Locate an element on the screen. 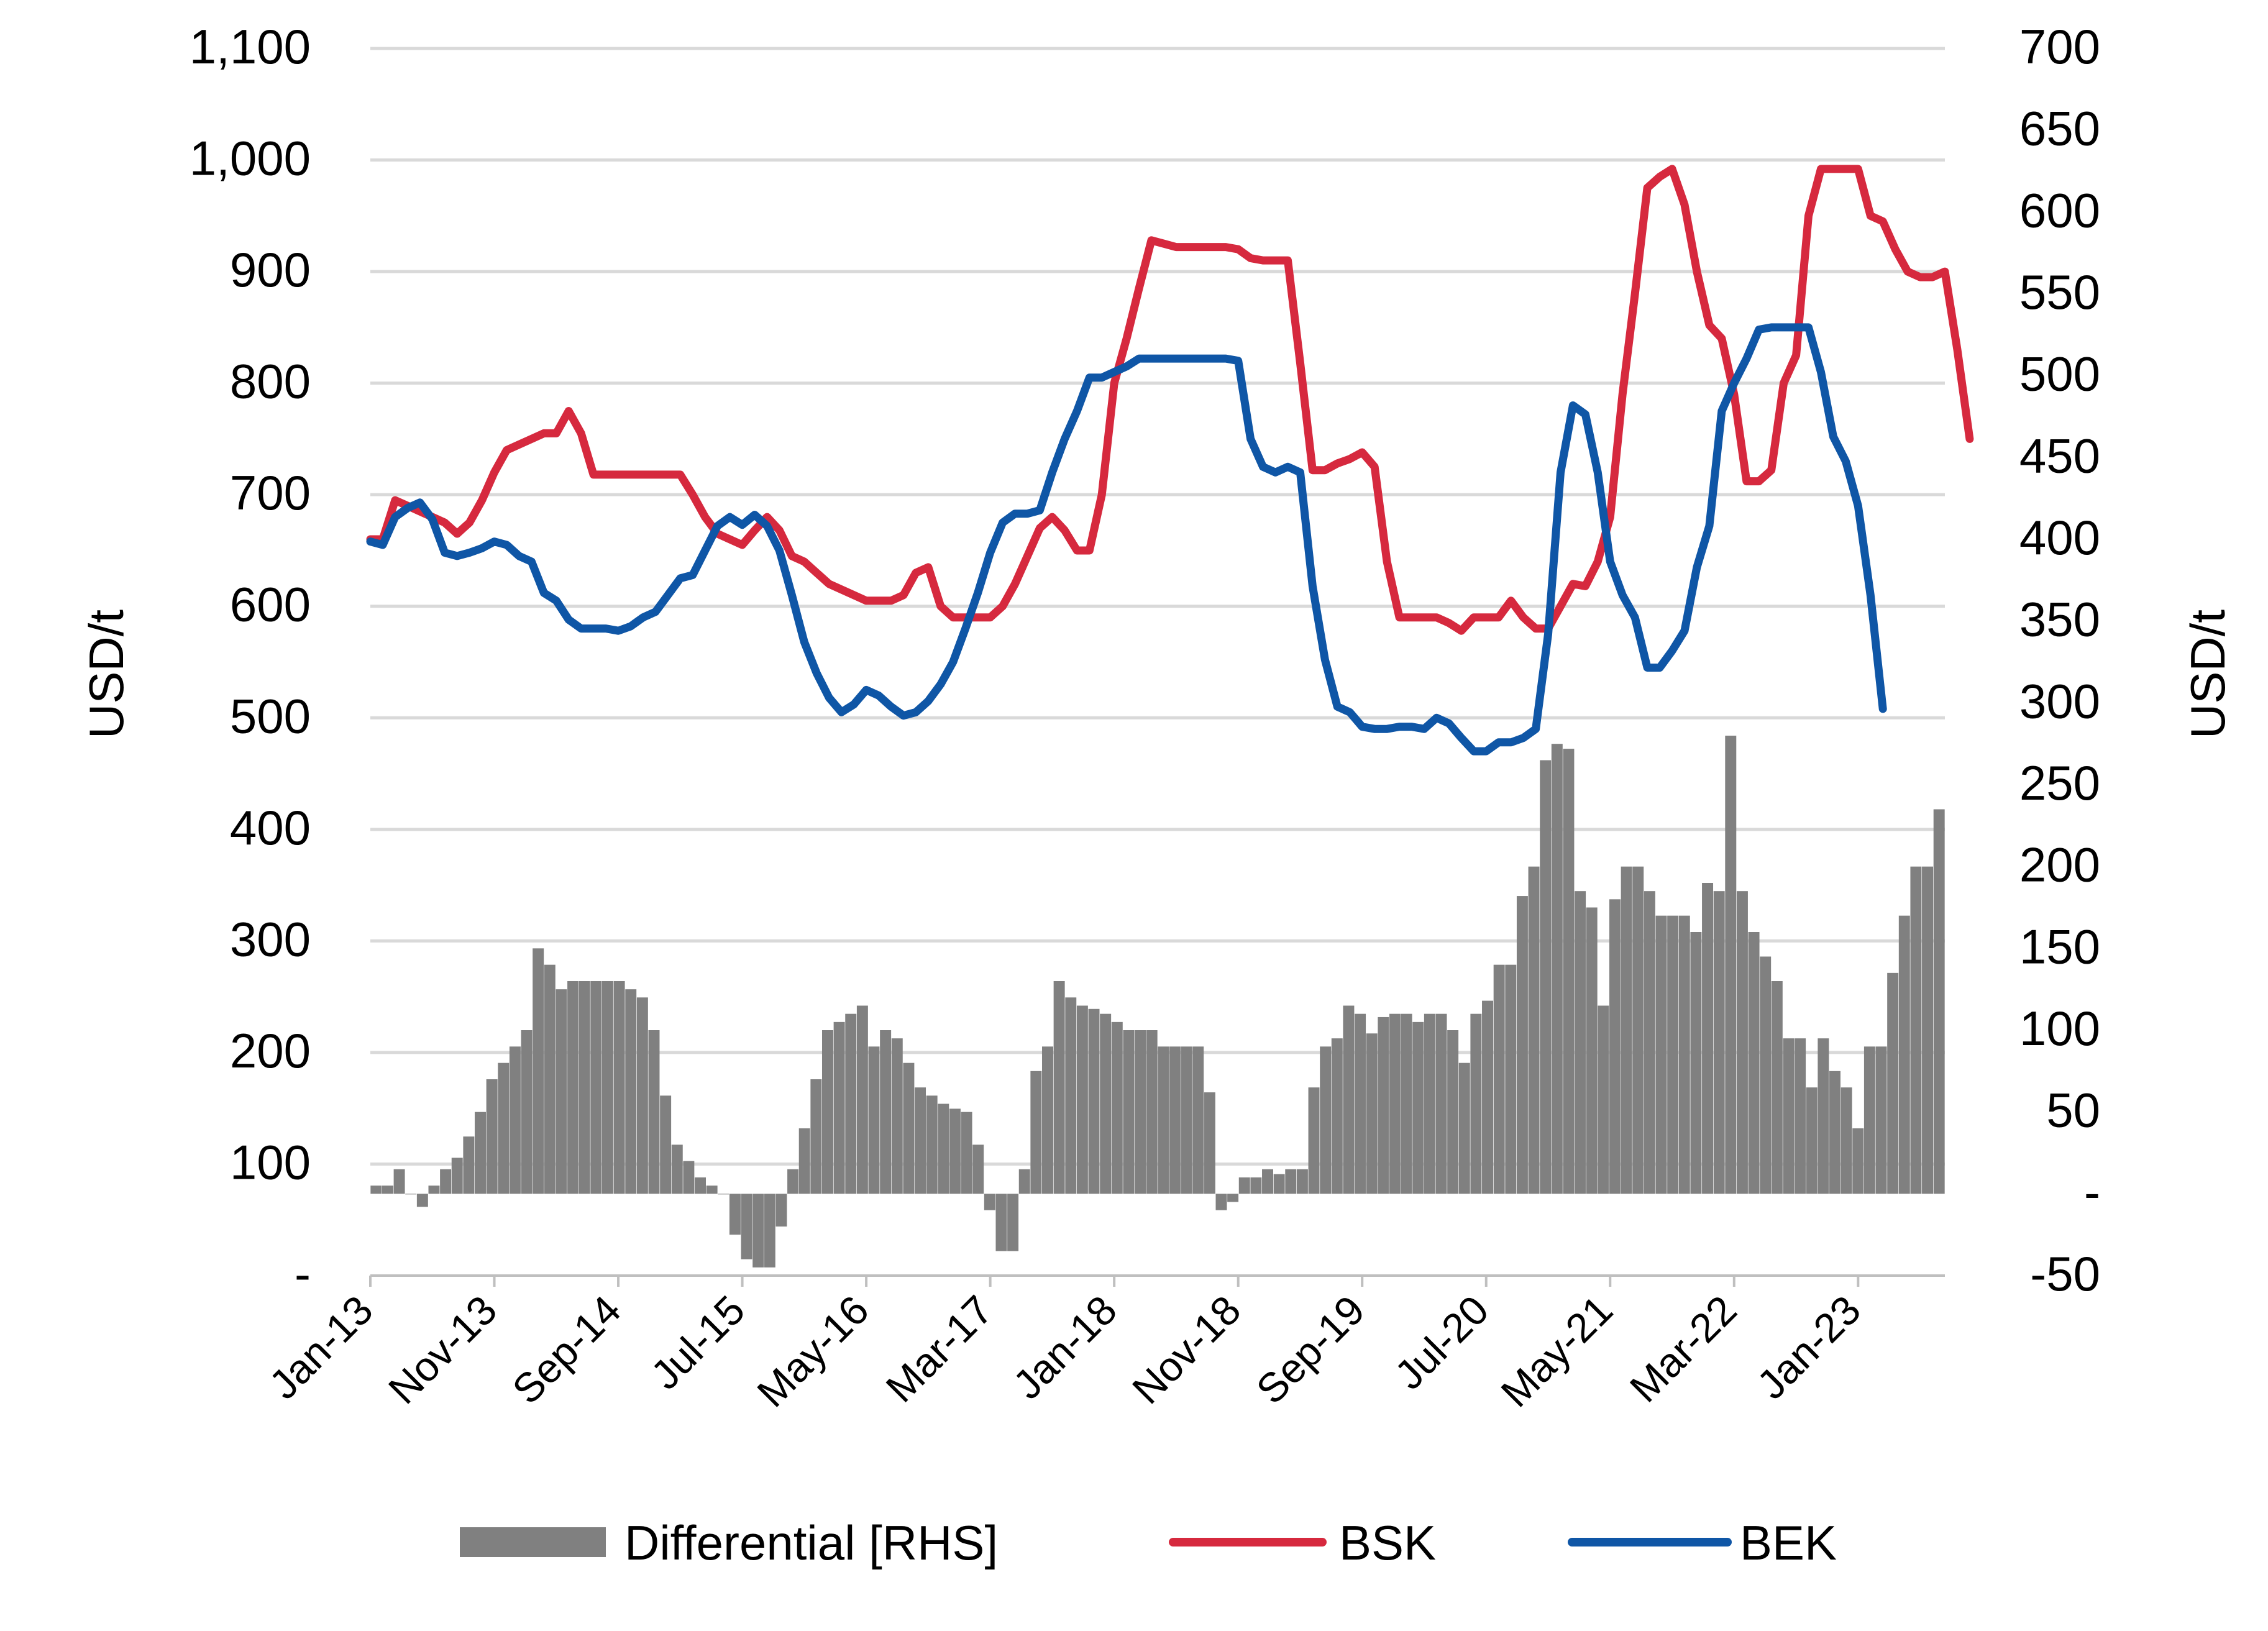 This screenshot has width=2268, height=1631. right-tick-label: 400 is located at coordinates (2060, 537).